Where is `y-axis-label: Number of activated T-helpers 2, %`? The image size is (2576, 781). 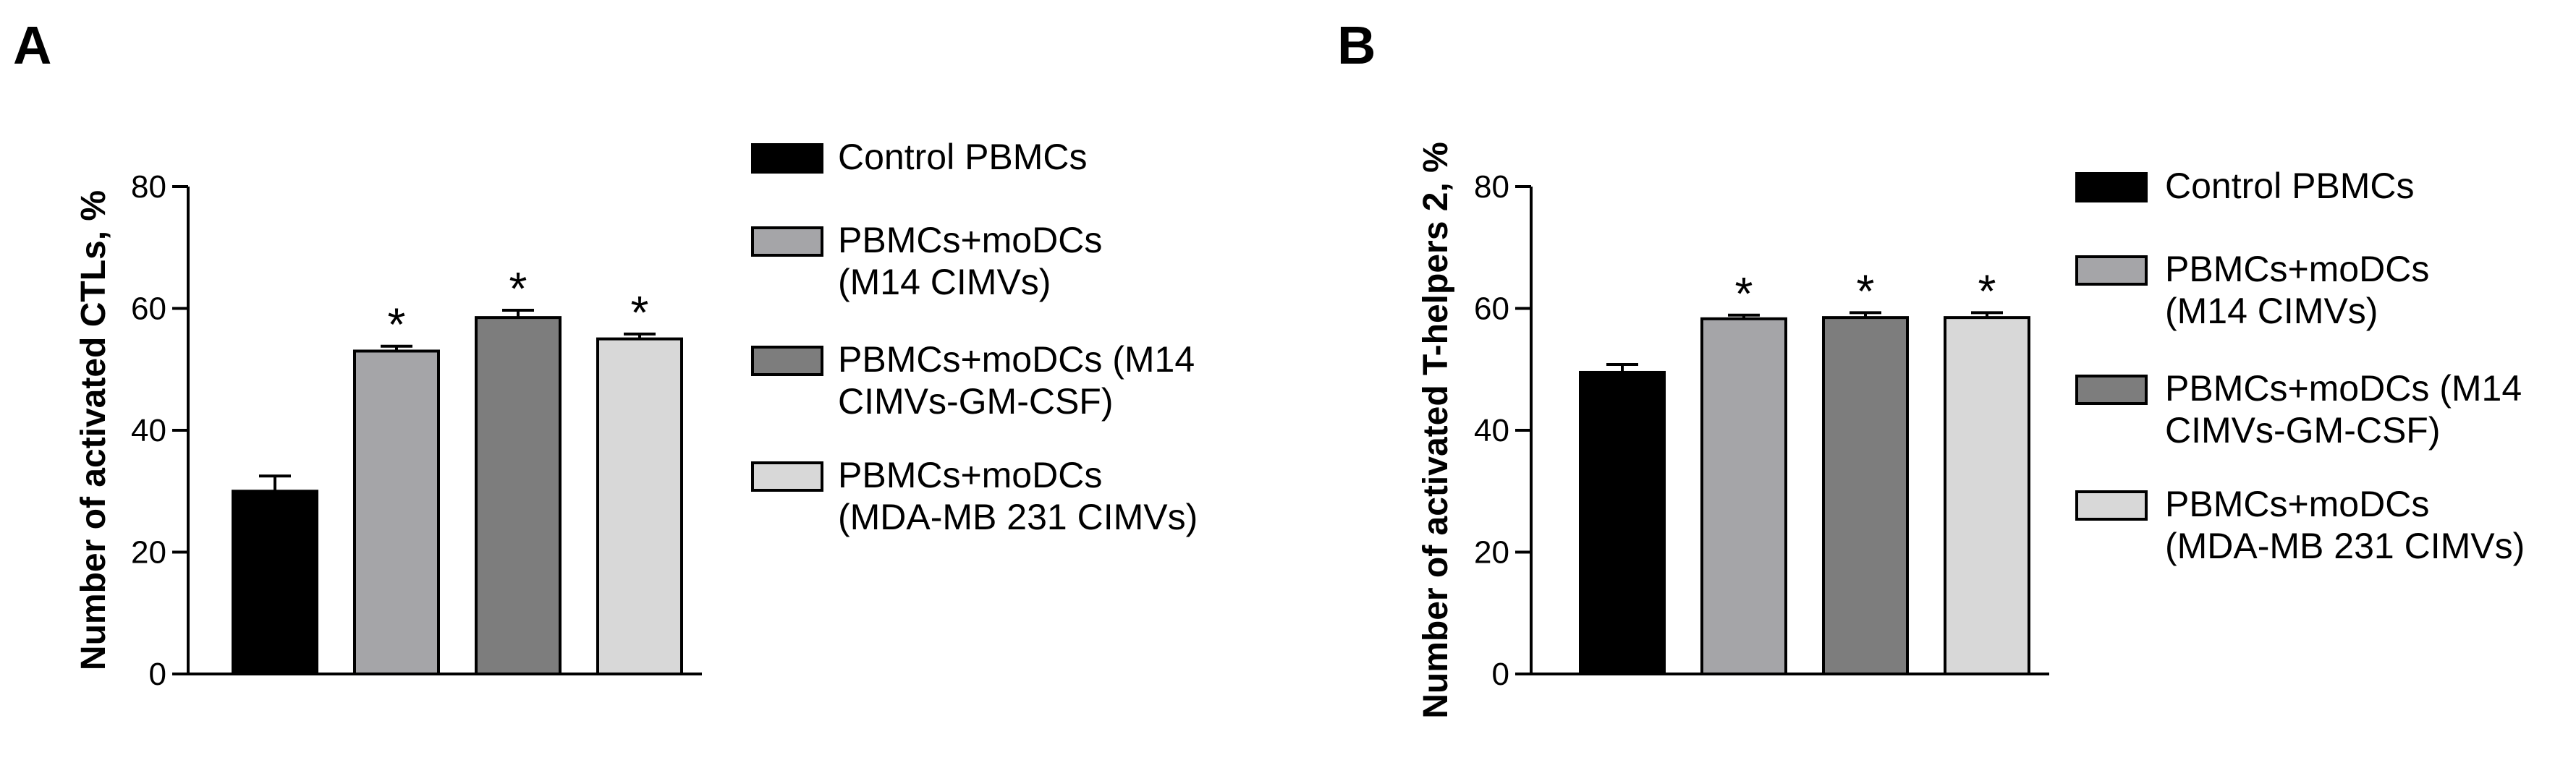
y-axis-label: Number of activated T-helpers 2, % is located at coordinates (1436, 430).